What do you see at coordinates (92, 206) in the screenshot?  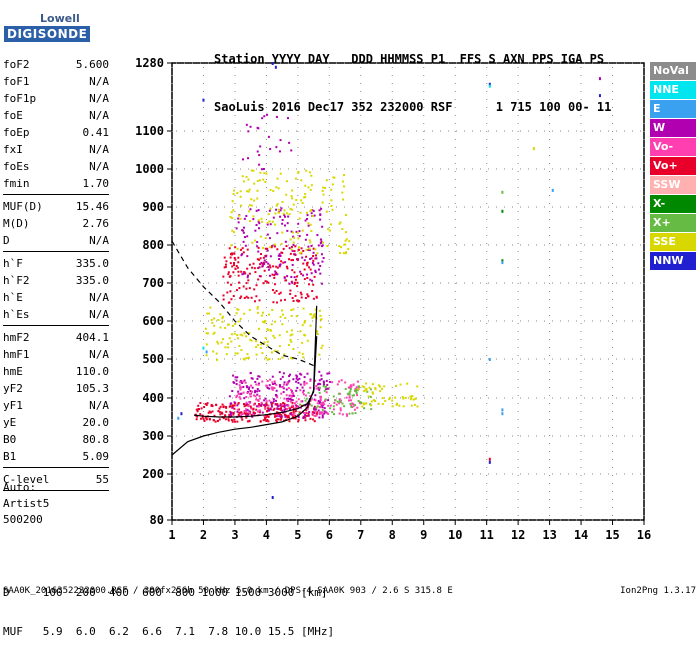 I see `param-value: 15.46` at bounding box center [92, 206].